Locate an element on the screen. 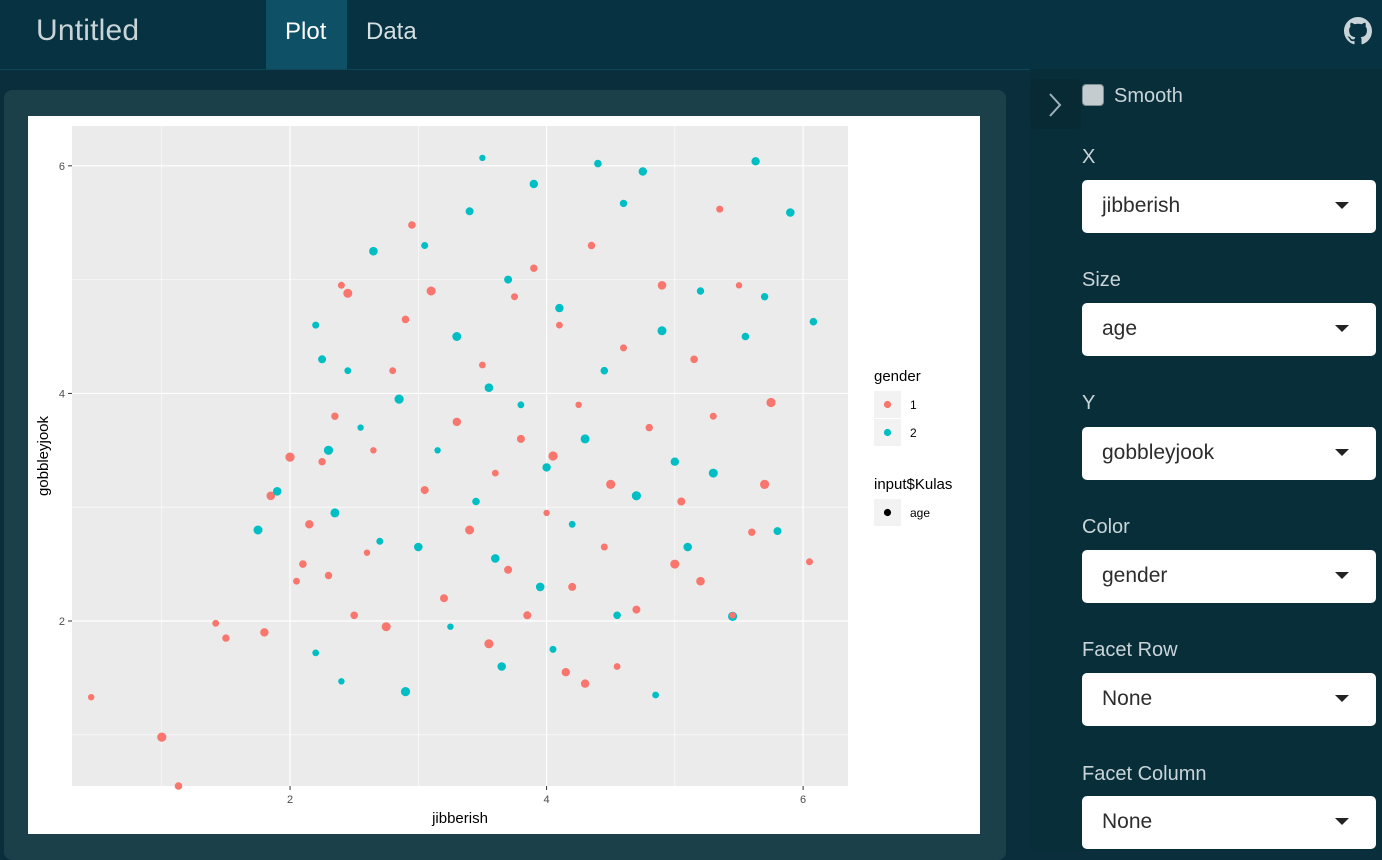  y-label: Y is located at coordinates (1089, 403).